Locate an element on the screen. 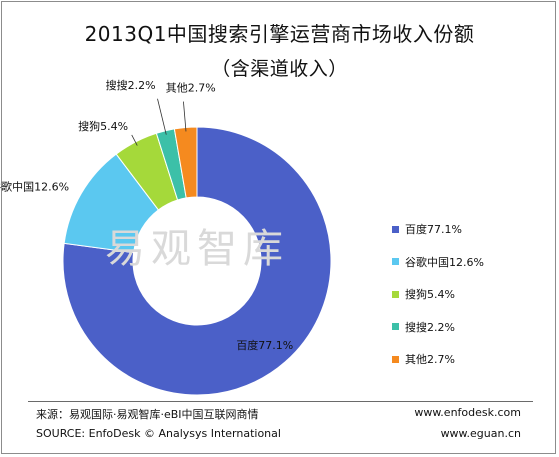 The width and height of the screenshot is (559, 457). legend-label-3: 搜搜2.2% is located at coordinates (430, 327).